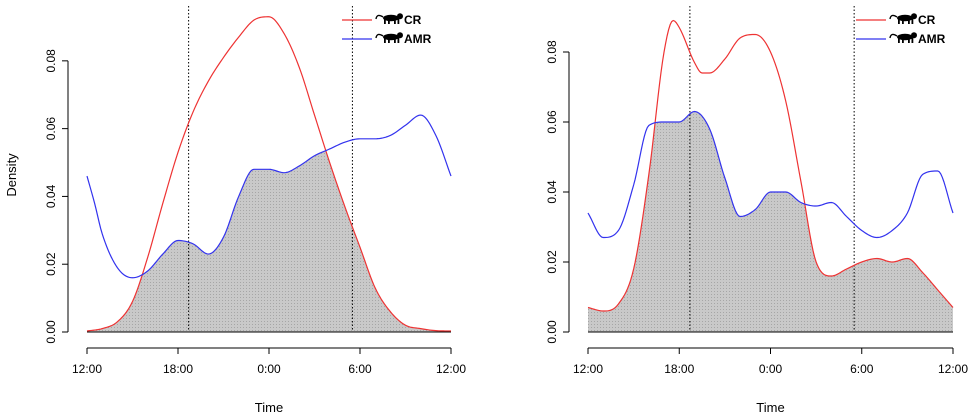 This screenshot has width=975, height=418. What do you see at coordinates (11, 175) in the screenshot?
I see `y-axis-title: Density` at bounding box center [11, 175].